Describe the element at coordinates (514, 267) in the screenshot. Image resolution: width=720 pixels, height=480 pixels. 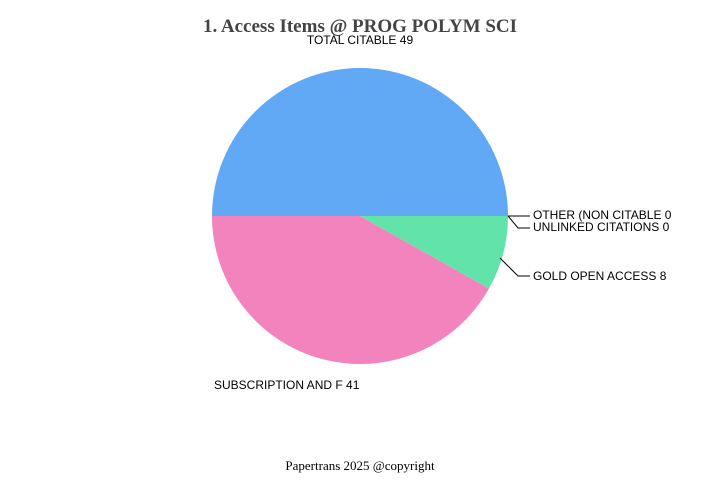
I see `leader-line-gold` at that location.